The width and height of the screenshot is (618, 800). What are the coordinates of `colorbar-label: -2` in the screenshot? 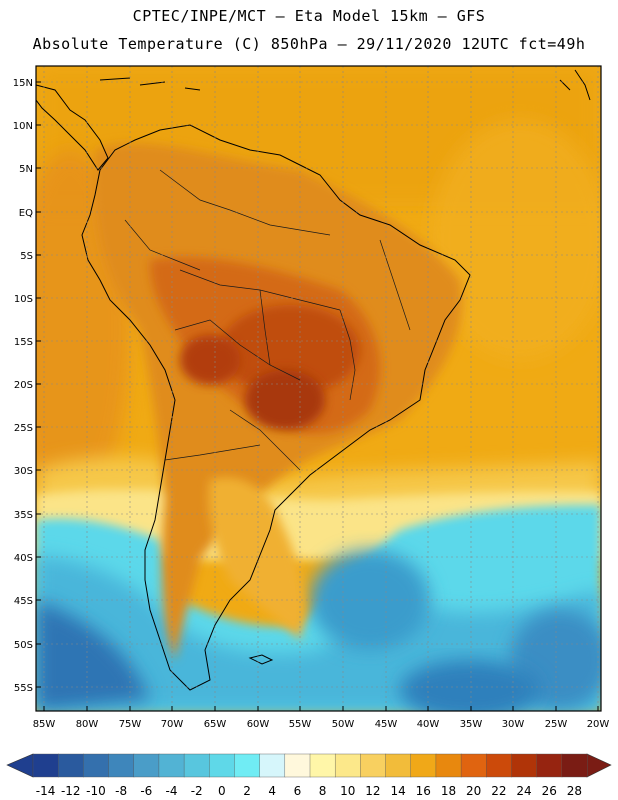 It's located at (197, 791).